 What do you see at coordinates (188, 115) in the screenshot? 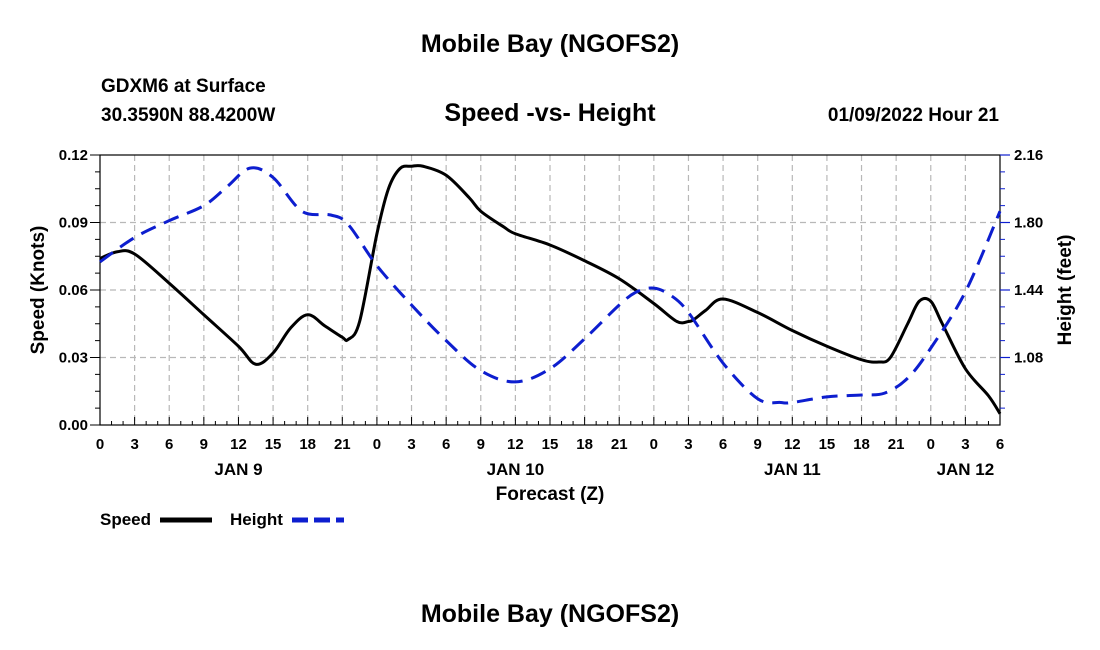
I see `coordinates-label: 30.3590N 88.4200W` at bounding box center [188, 115].